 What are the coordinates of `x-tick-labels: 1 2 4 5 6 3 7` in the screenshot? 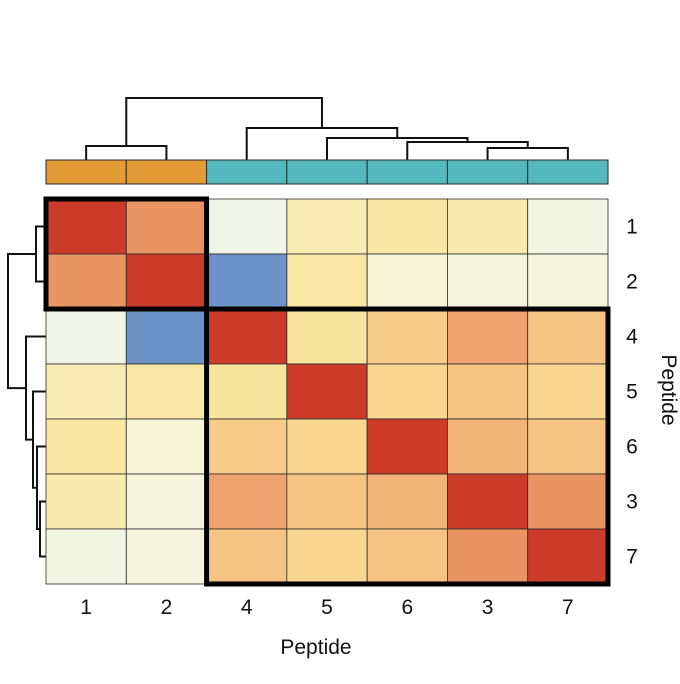 It's located at (326, 607).